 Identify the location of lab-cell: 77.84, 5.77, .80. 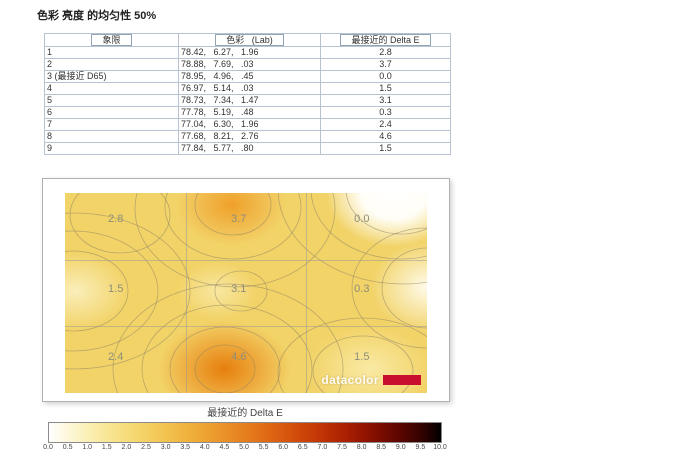
(249, 148).